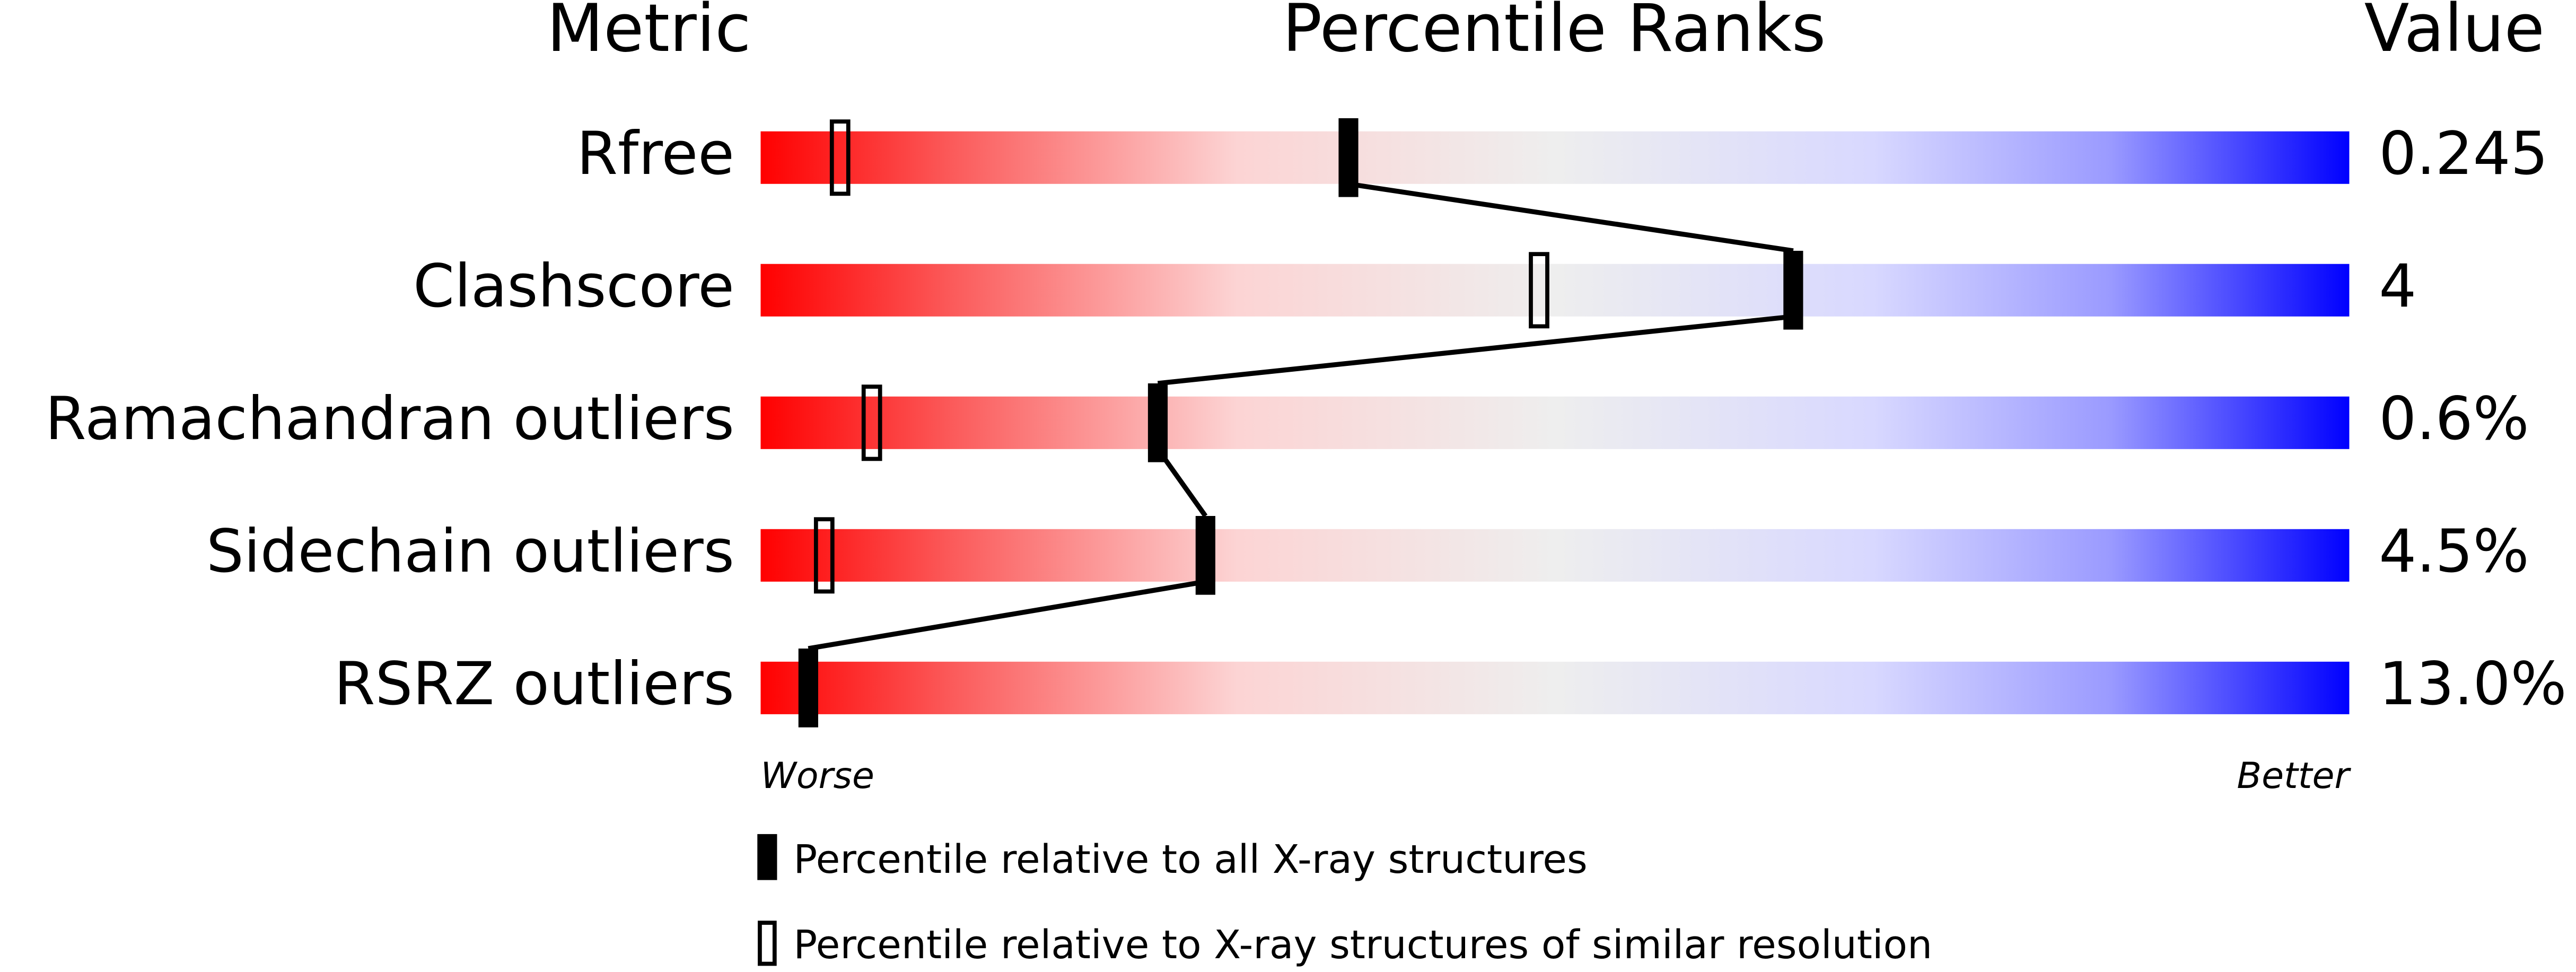 This screenshot has height=972, width=2576. I want to click on metric-value: 4.5%, so click(2454, 552).